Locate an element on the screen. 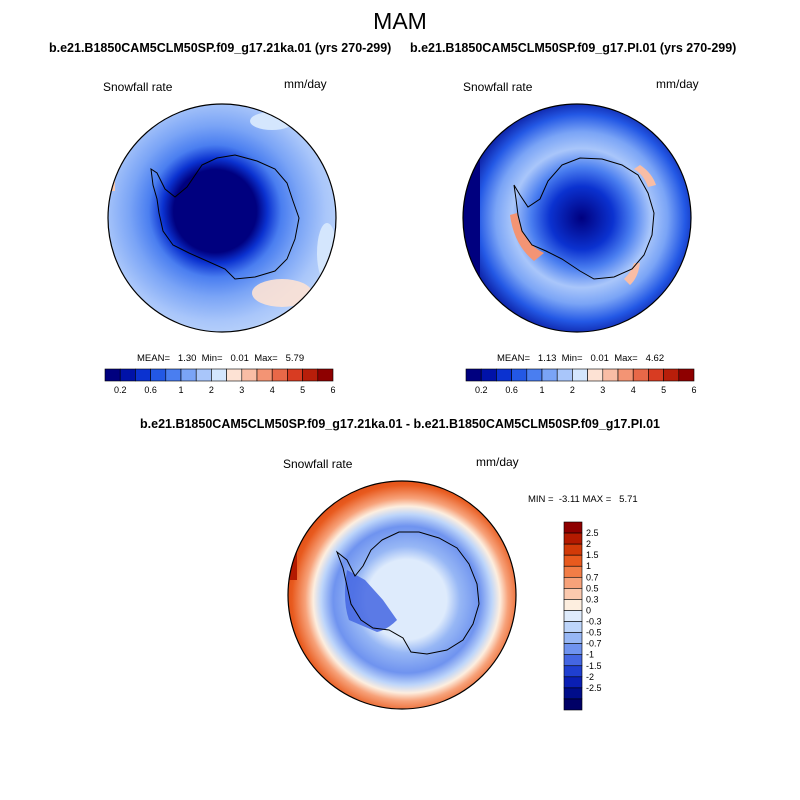 This screenshot has width=800, height=800. panel-2-snowfall-field is located at coordinates (577, 218).